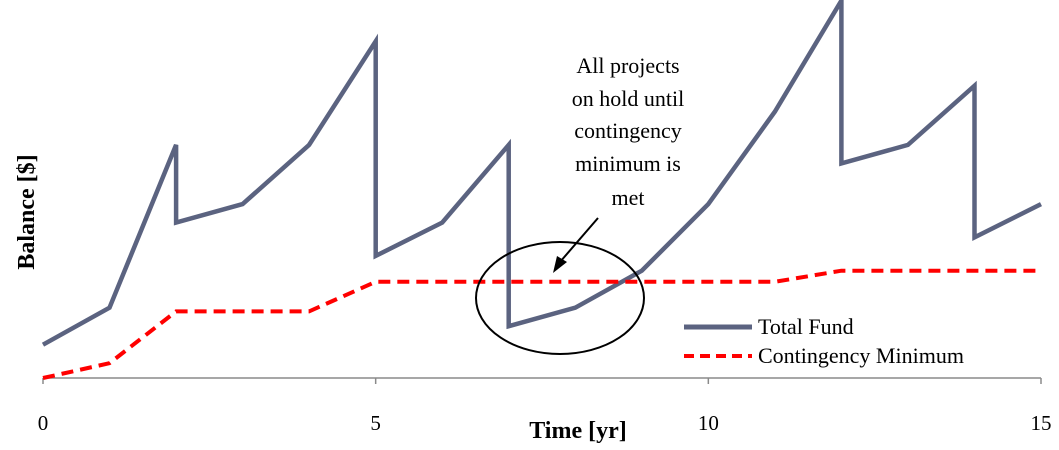 Image resolution: width=1059 pixels, height=450 pixels. I want to click on legend-label-contingency-minimum: Contingency Minimum, so click(861, 355).